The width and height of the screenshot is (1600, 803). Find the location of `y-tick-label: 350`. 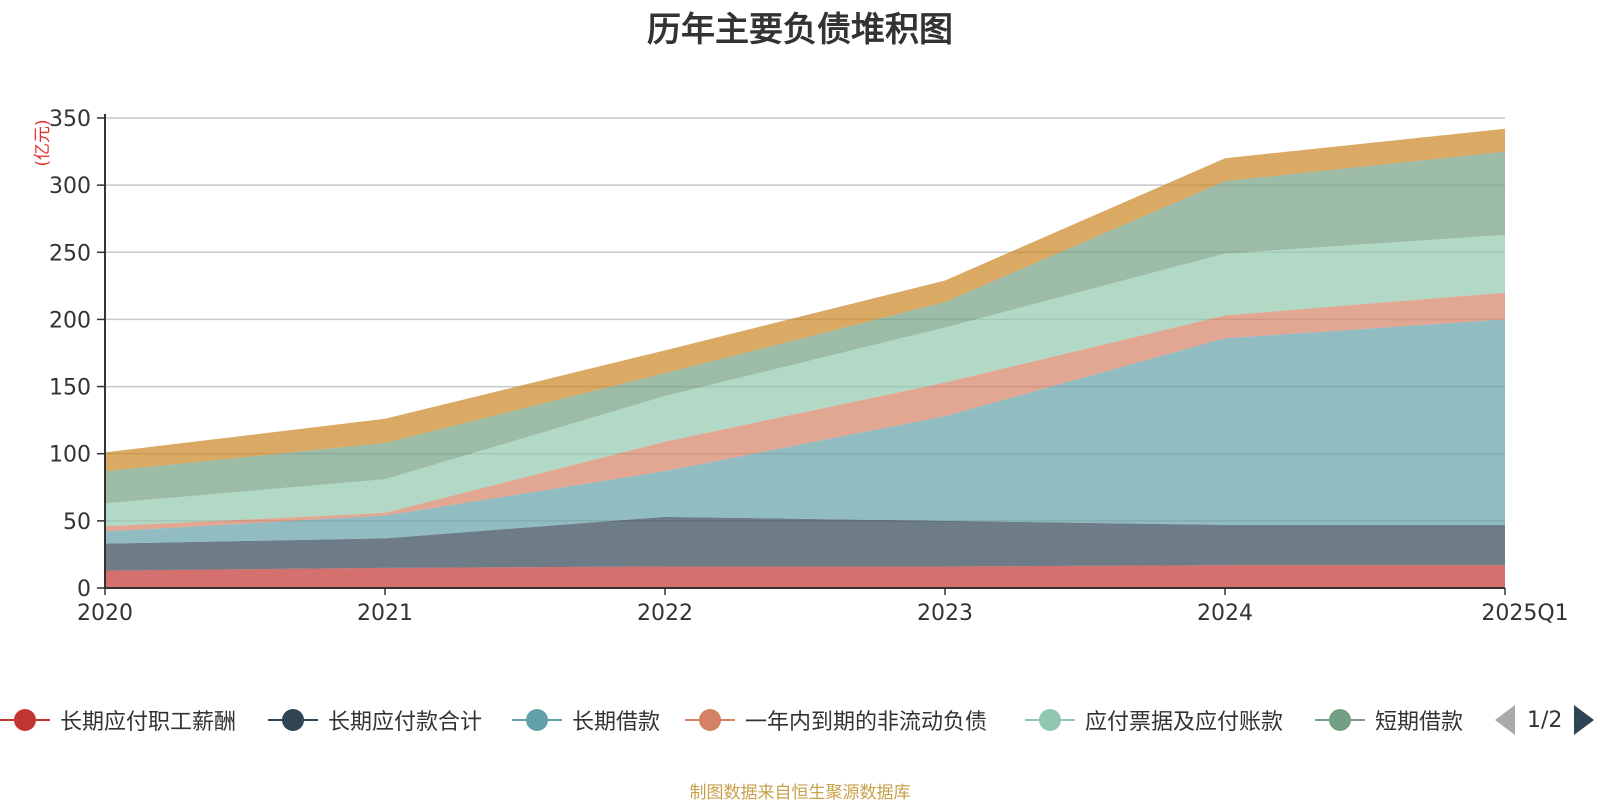

y-tick-label: 350 is located at coordinates (70, 119).